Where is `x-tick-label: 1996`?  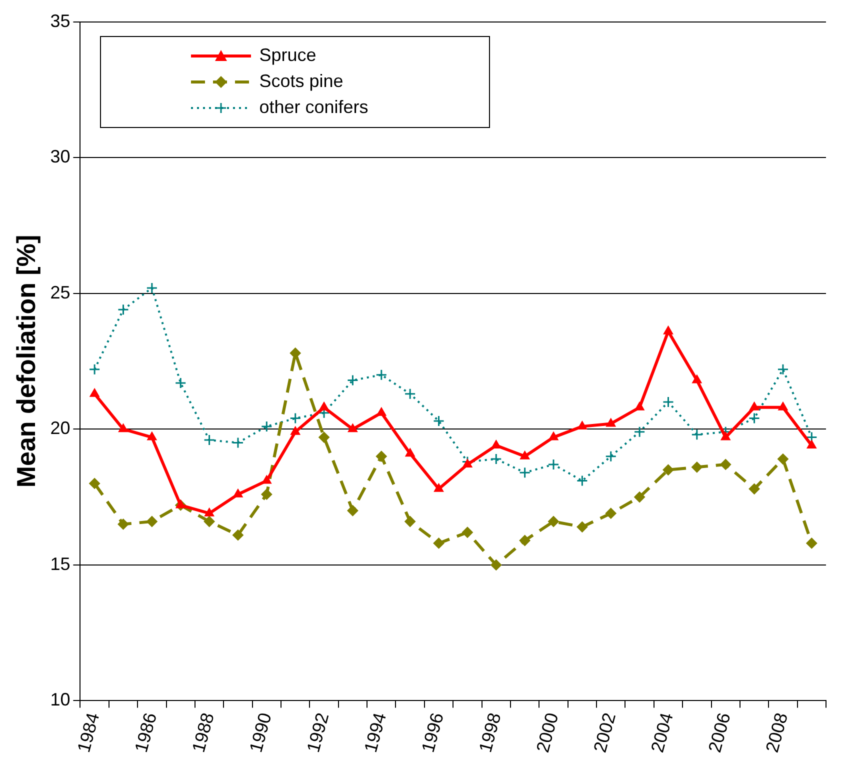
x-tick-label: 1996 is located at coordinates (433, 732).